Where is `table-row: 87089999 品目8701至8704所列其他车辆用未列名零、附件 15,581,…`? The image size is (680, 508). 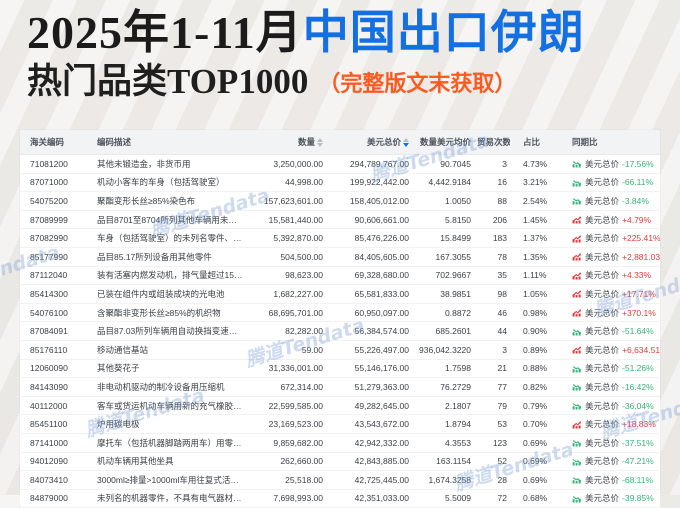
table-row: 87089999 品目8701至8704所列其他车辆用未列名零、附件 15,581,… is located at coordinates (340, 220).